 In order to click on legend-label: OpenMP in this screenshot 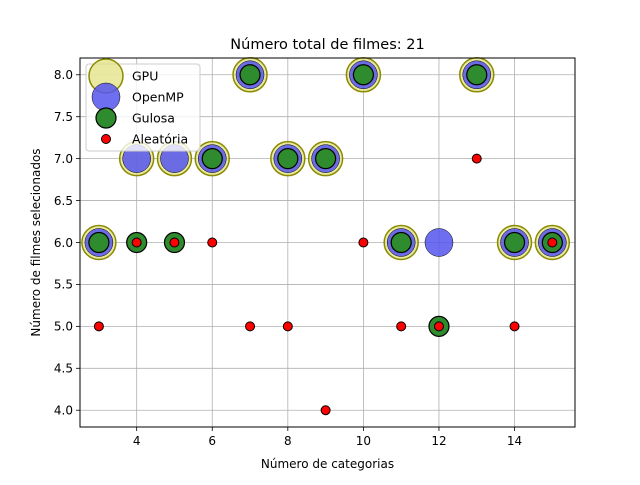, I will do `click(158, 97)`.